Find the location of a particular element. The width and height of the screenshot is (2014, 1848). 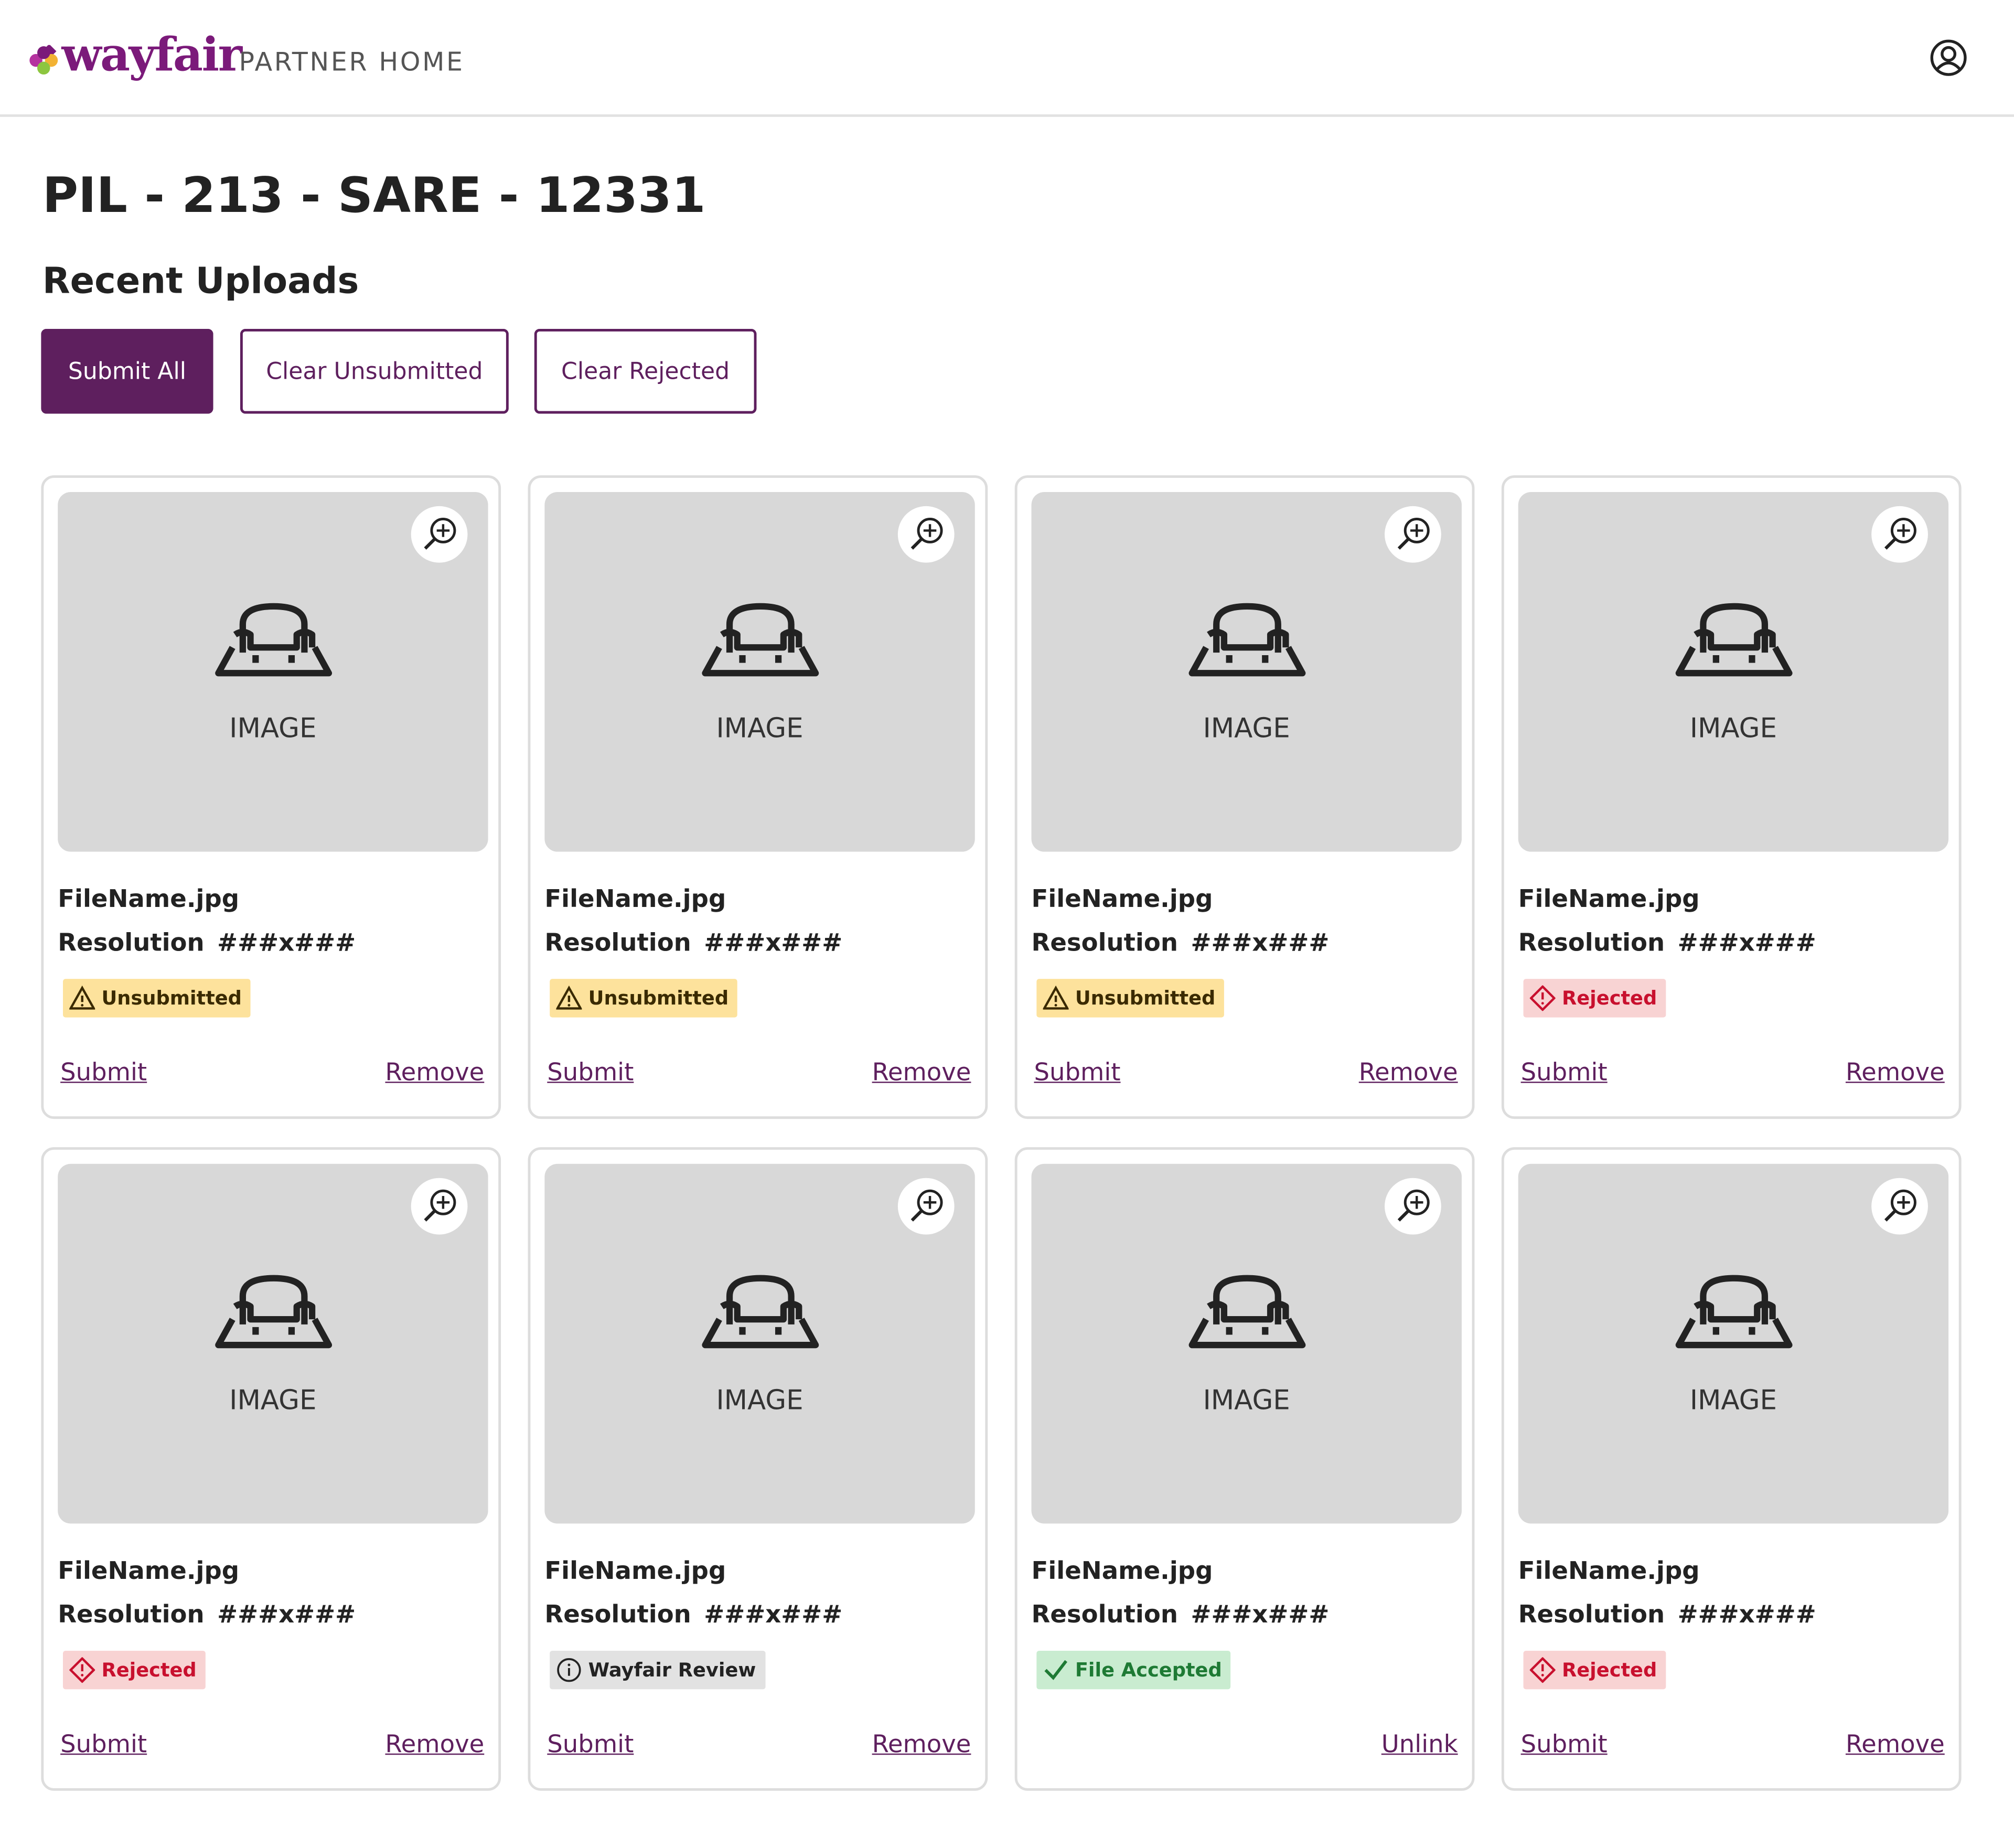

clear-rejected-button: Clear Rejected is located at coordinates (645, 371).